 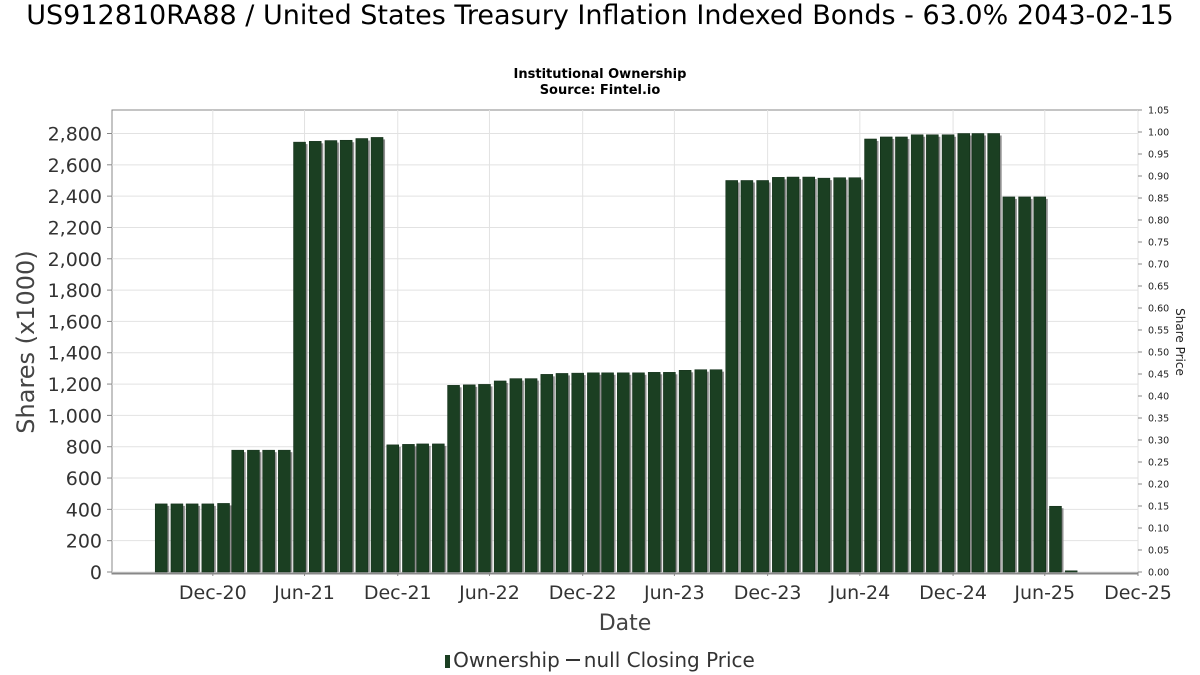 I want to click on y2-tick-label: 0.80, so click(x=1158, y=221).